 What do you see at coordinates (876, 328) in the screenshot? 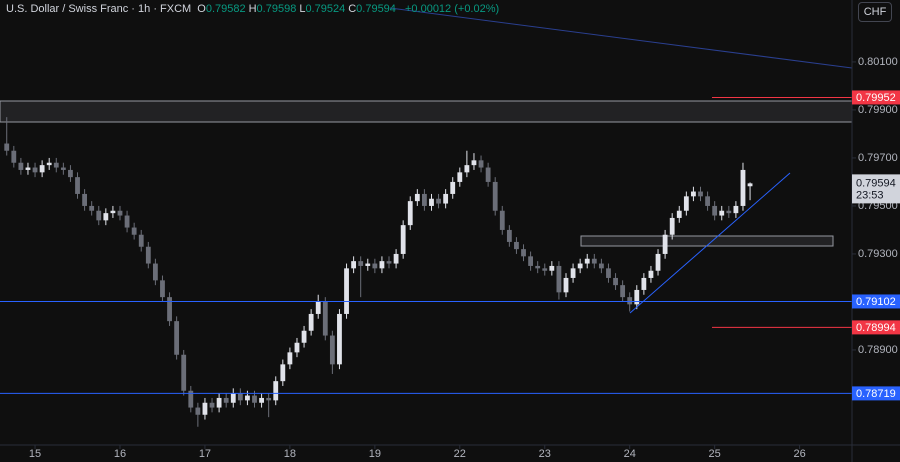
I see `price-level-label: 0.78994` at bounding box center [876, 328].